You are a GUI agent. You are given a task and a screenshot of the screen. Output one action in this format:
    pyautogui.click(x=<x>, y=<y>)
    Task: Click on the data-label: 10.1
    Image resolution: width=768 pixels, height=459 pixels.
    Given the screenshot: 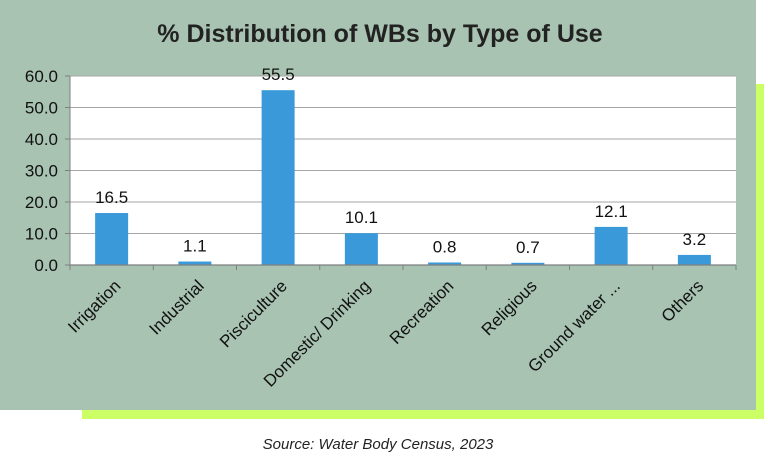 What is the action you would take?
    pyautogui.click(x=361, y=217)
    